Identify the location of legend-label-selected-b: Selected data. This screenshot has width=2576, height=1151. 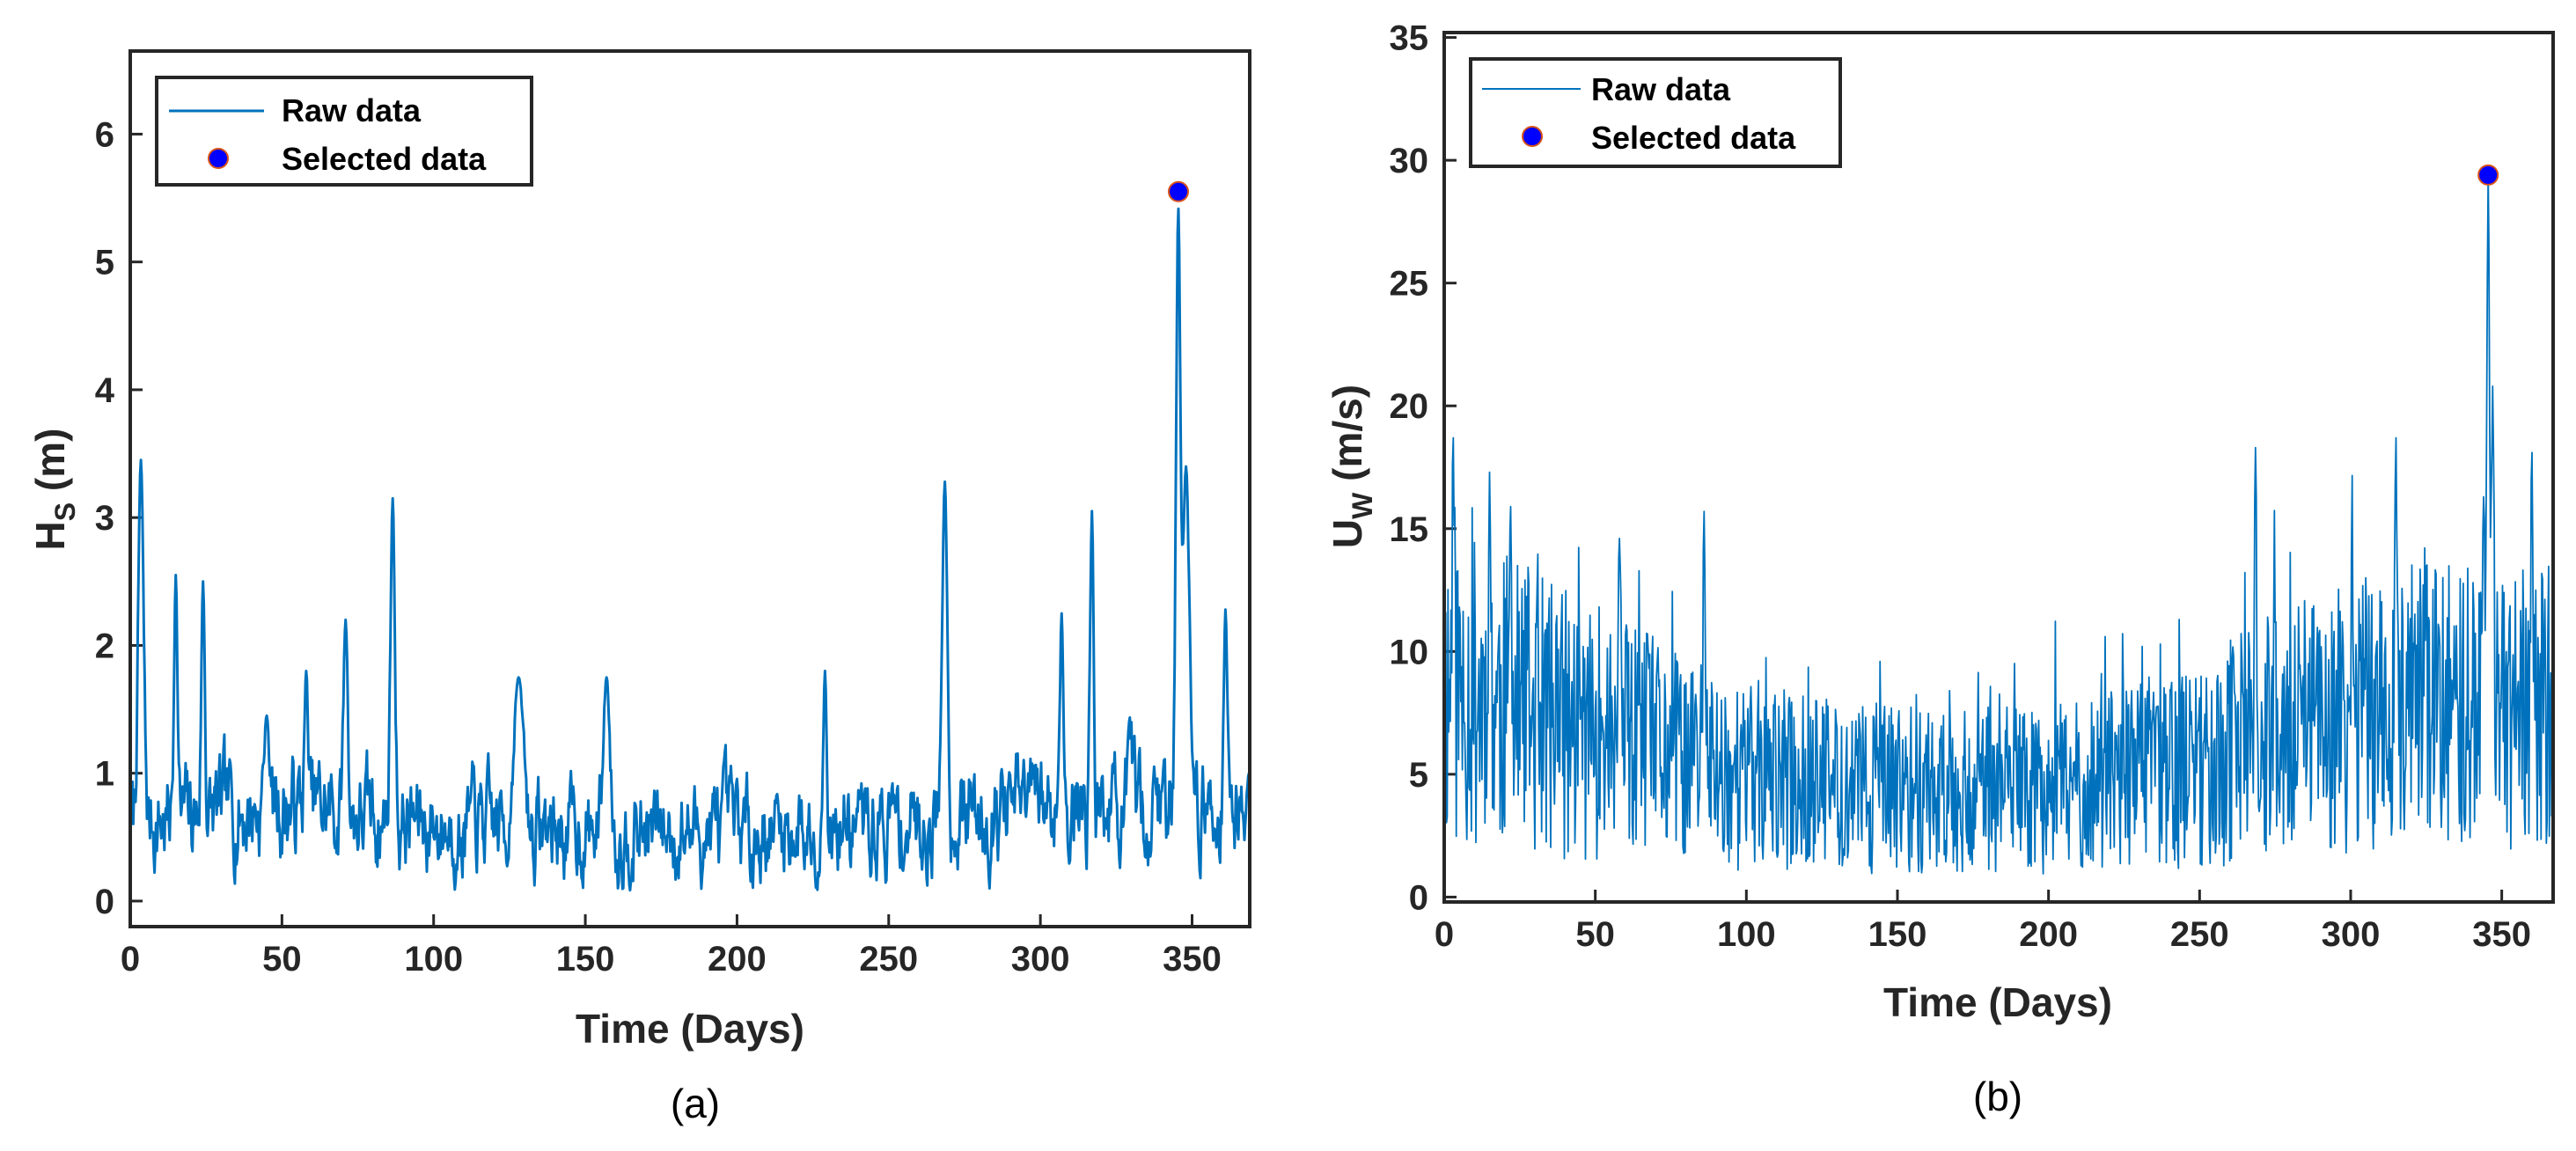
(1693, 138).